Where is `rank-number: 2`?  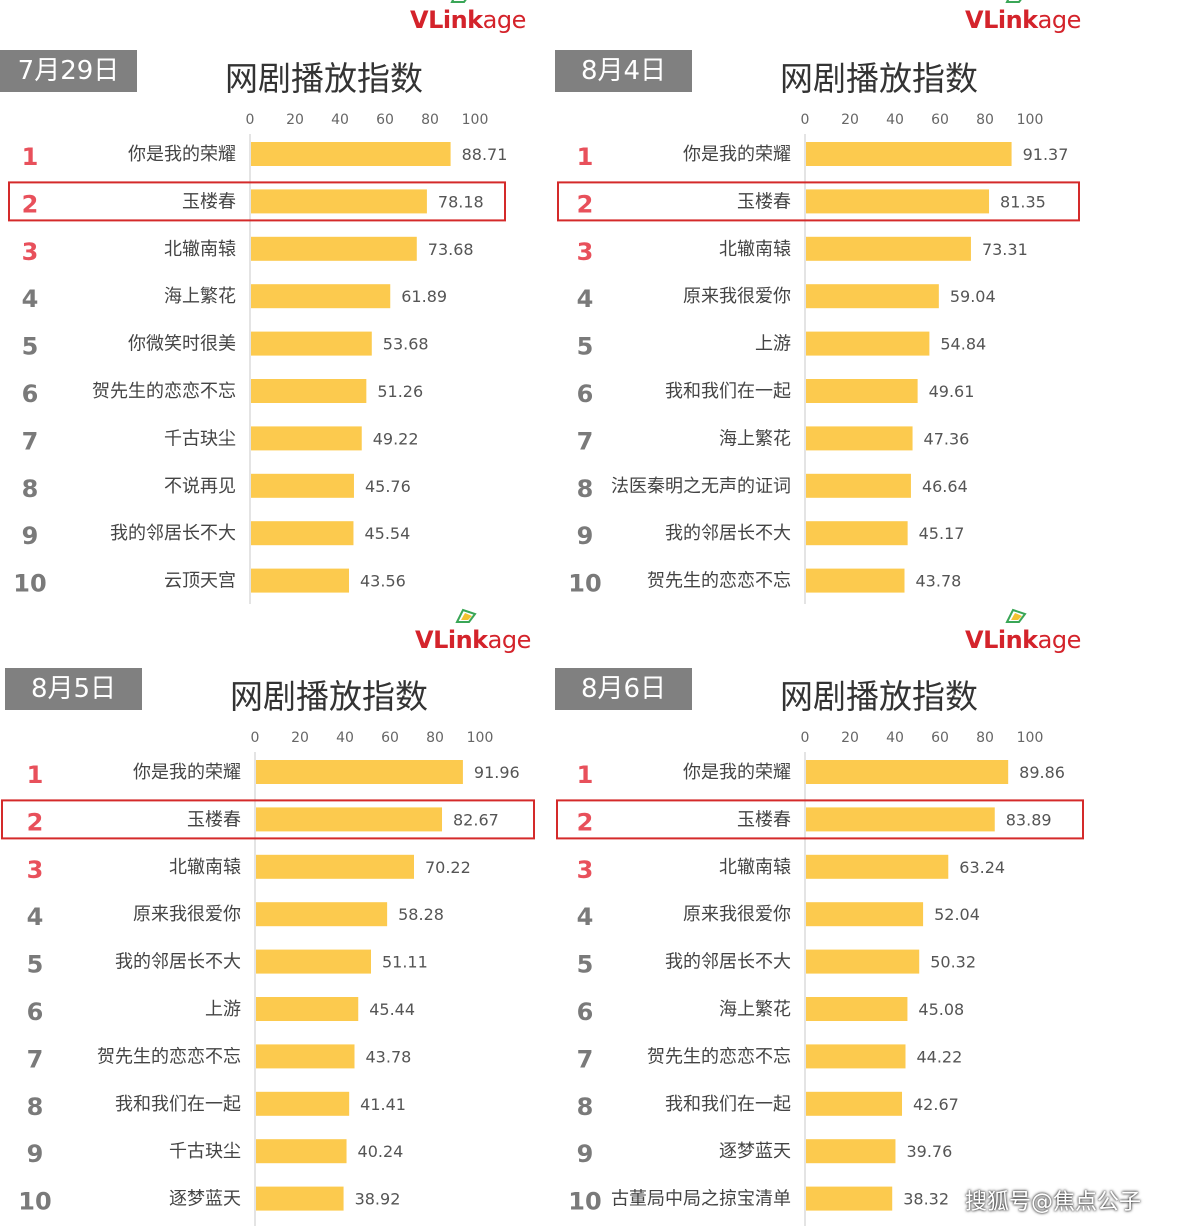
rank-number: 2 is located at coordinates (35, 822).